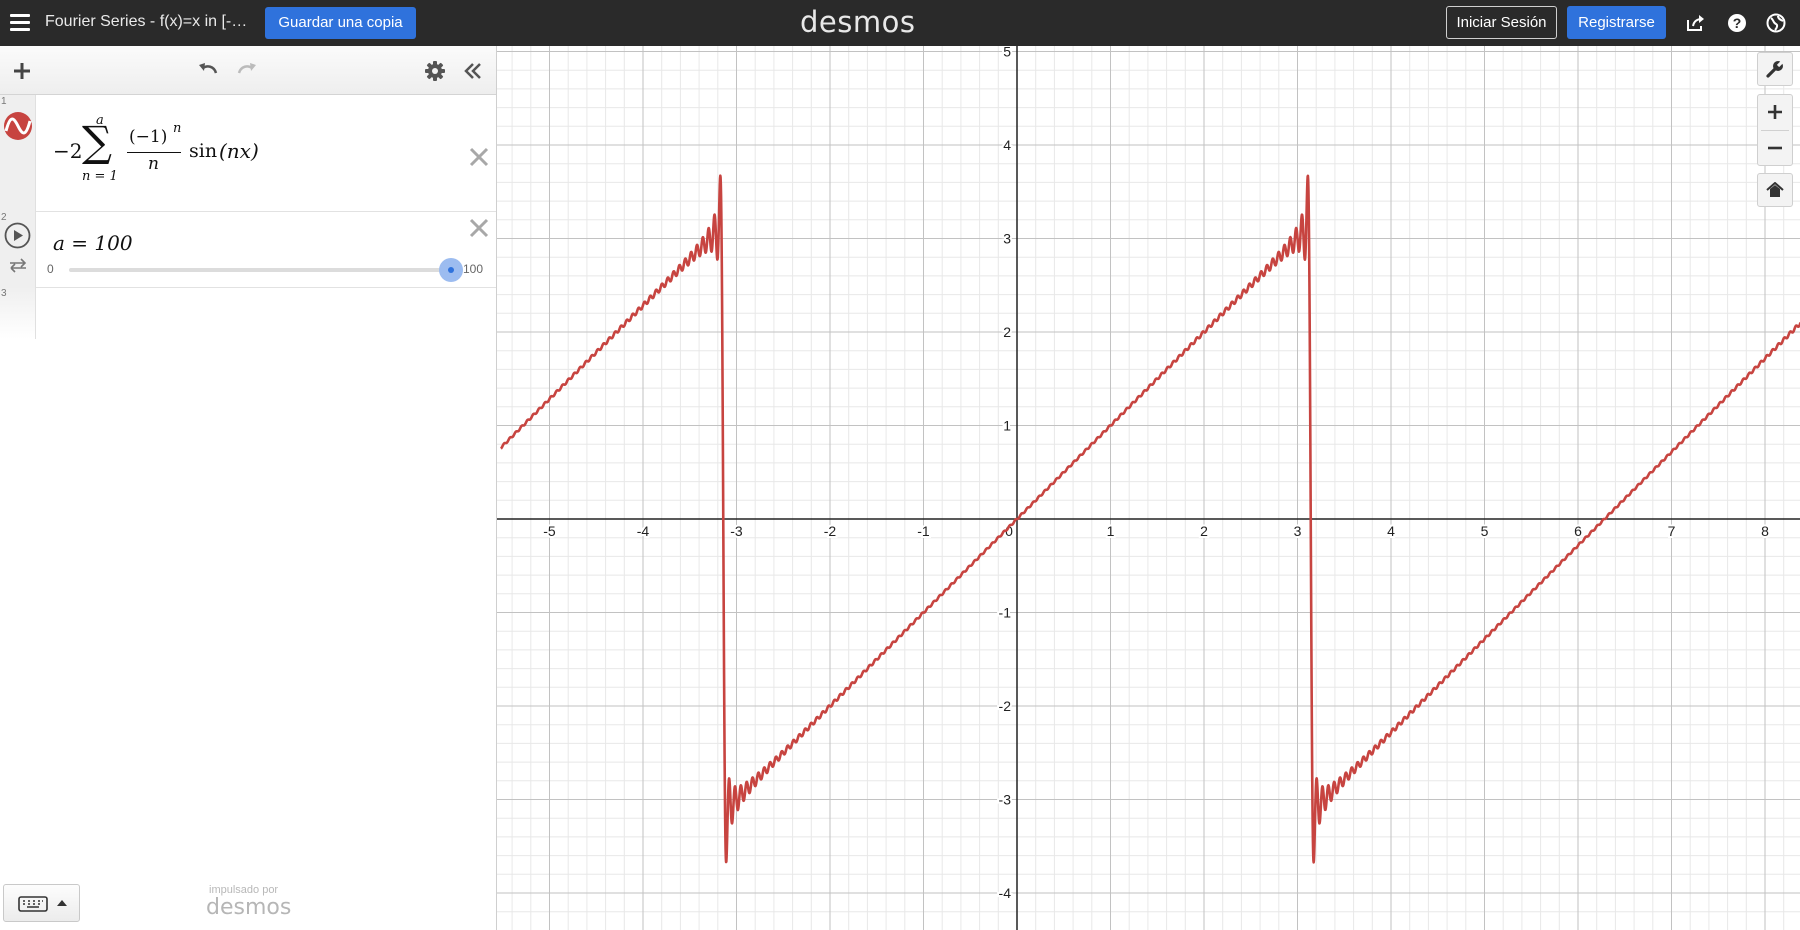 This screenshot has width=1800, height=930. I want to click on x-tick-label: 1, so click(1111, 531).